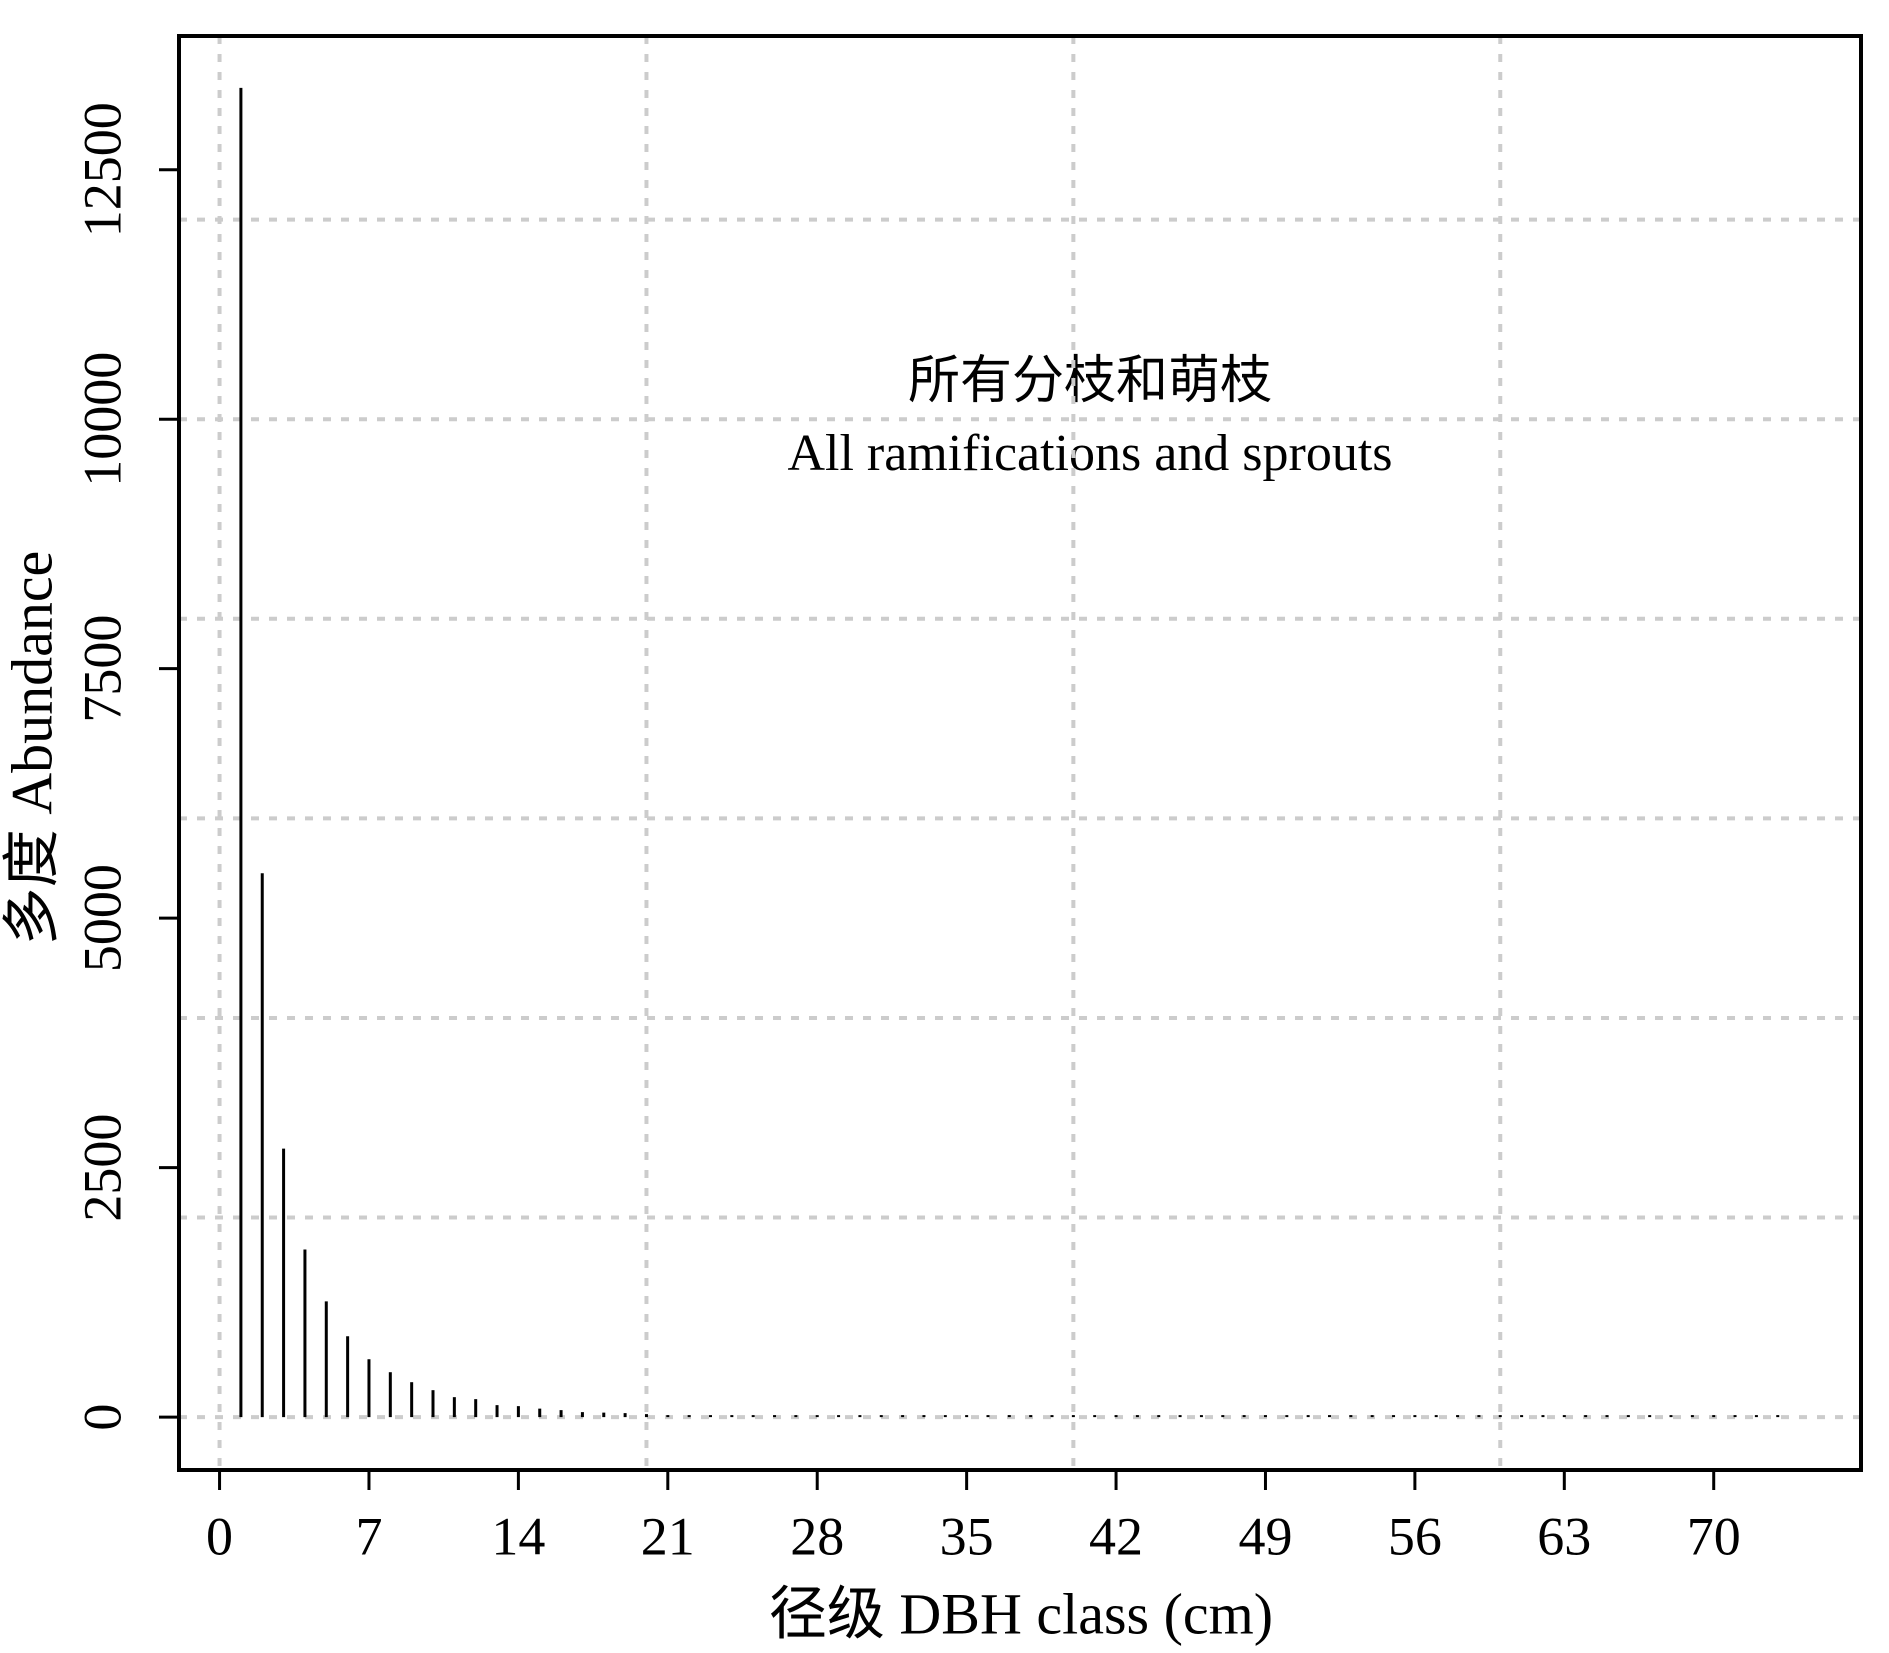  Describe the element at coordinates (817, 1536) in the screenshot. I see `x-tick-label: 28` at that location.